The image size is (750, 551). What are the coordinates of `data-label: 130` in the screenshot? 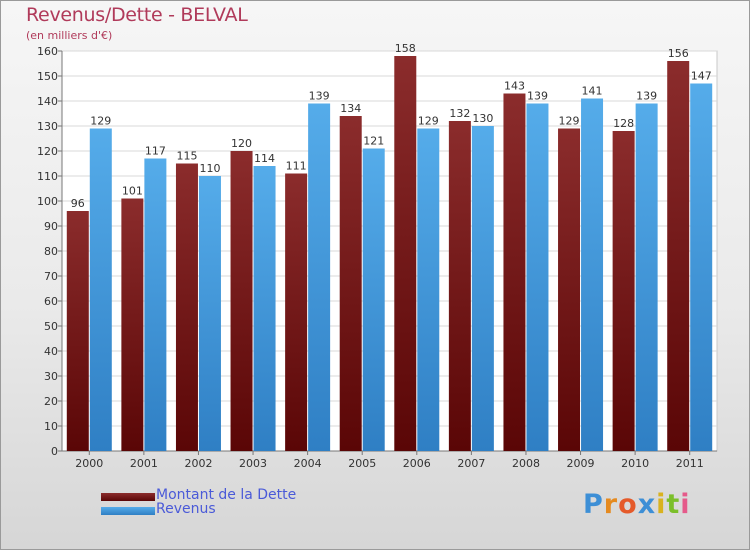 It's located at (482, 118).